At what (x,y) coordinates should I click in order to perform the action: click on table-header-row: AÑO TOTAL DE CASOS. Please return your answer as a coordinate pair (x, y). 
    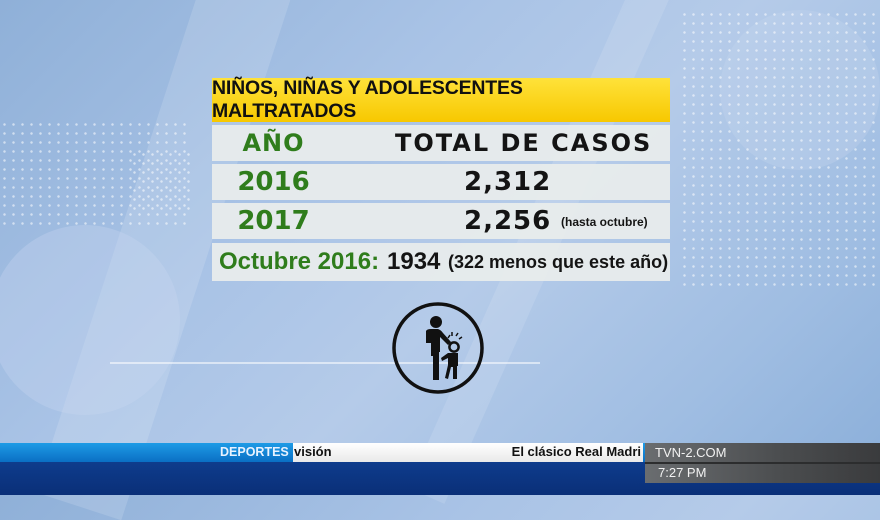
    Looking at the image, I should click on (441, 143).